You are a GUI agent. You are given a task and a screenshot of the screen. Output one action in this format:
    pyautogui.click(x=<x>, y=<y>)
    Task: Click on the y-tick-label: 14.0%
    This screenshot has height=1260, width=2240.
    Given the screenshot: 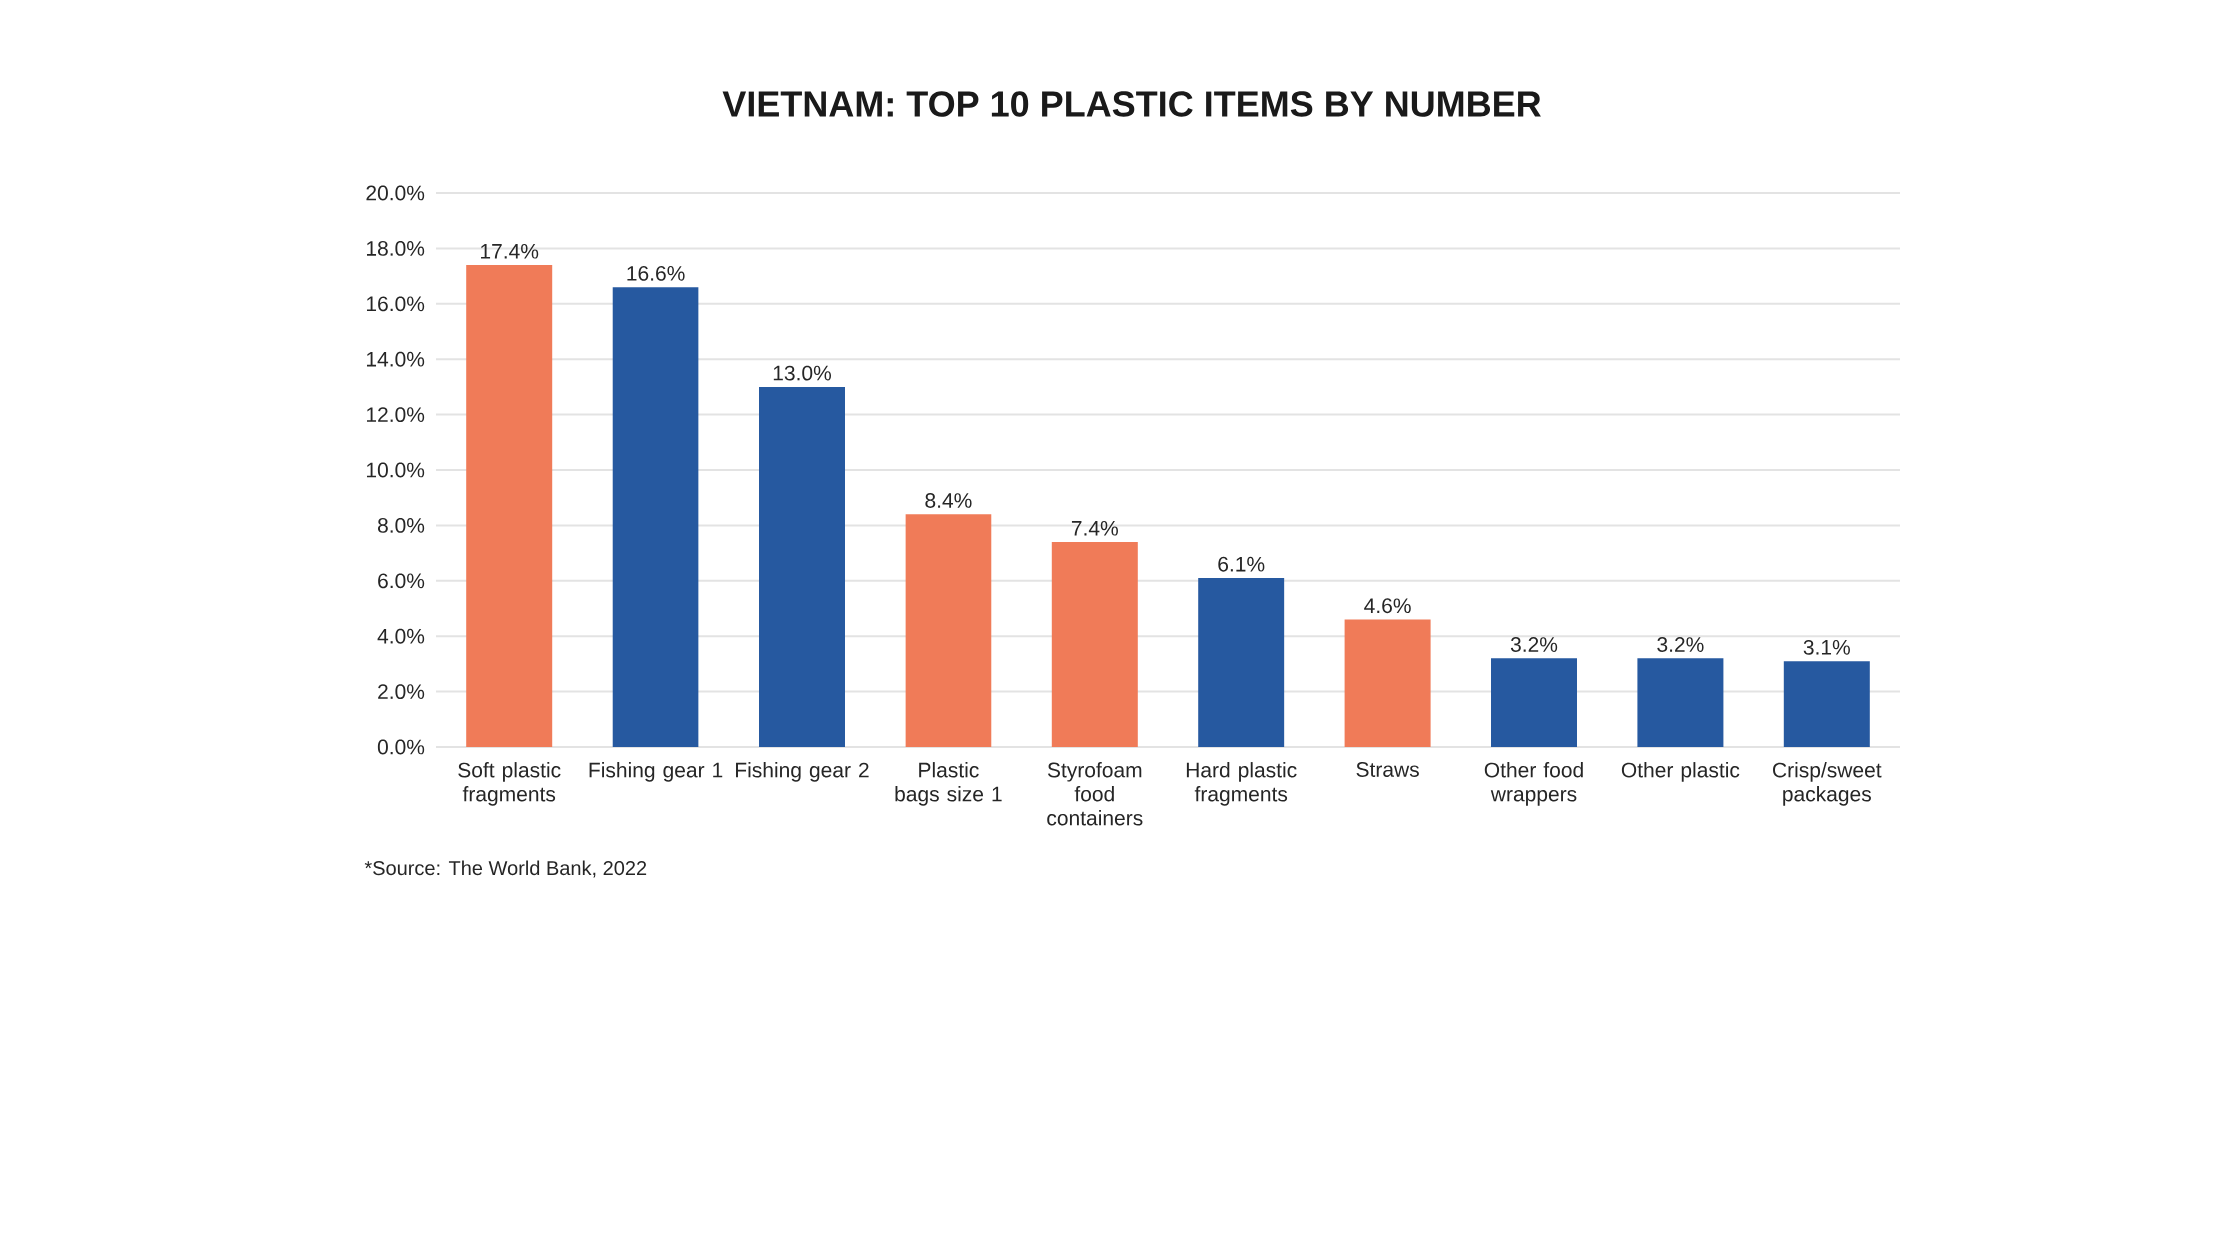 What is the action you would take?
    pyautogui.click(x=395, y=359)
    